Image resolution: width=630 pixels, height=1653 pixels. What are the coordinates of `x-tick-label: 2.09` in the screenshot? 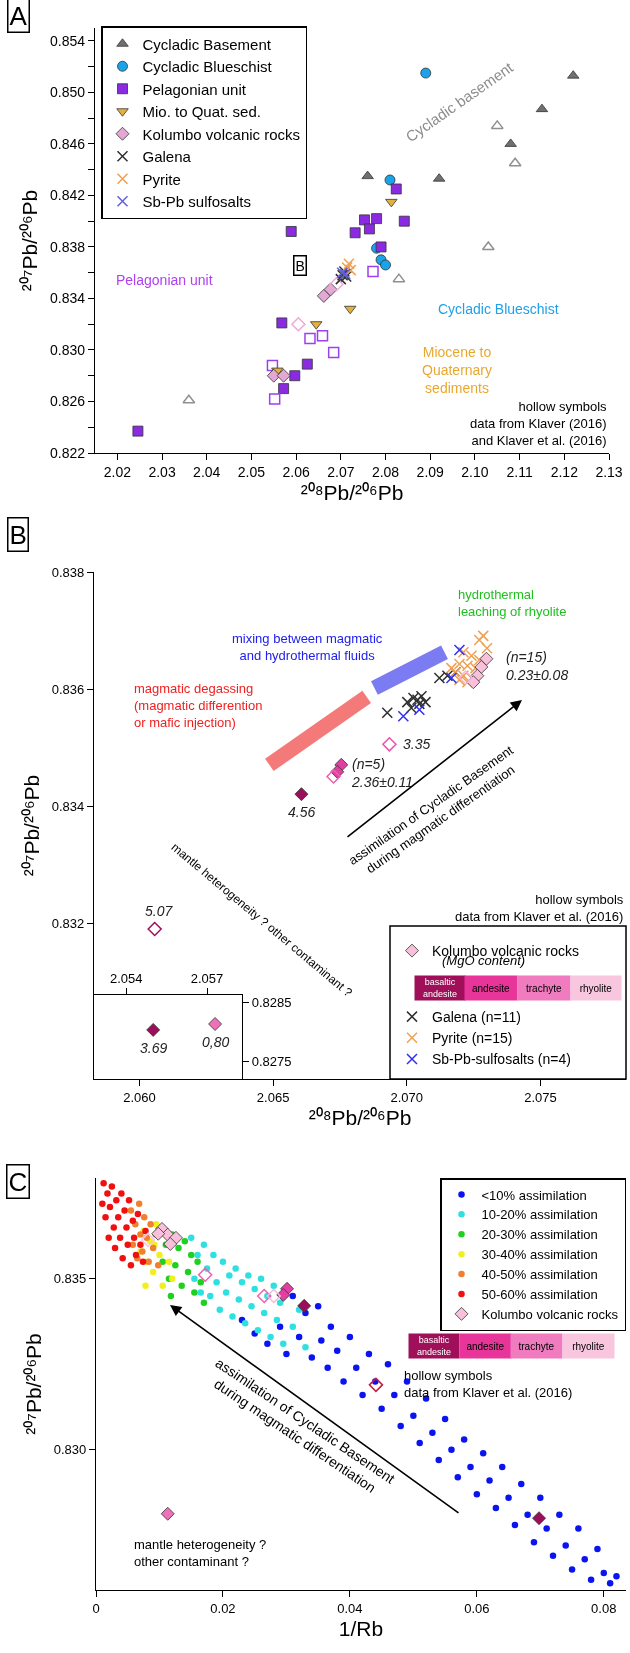 It's located at (430, 471).